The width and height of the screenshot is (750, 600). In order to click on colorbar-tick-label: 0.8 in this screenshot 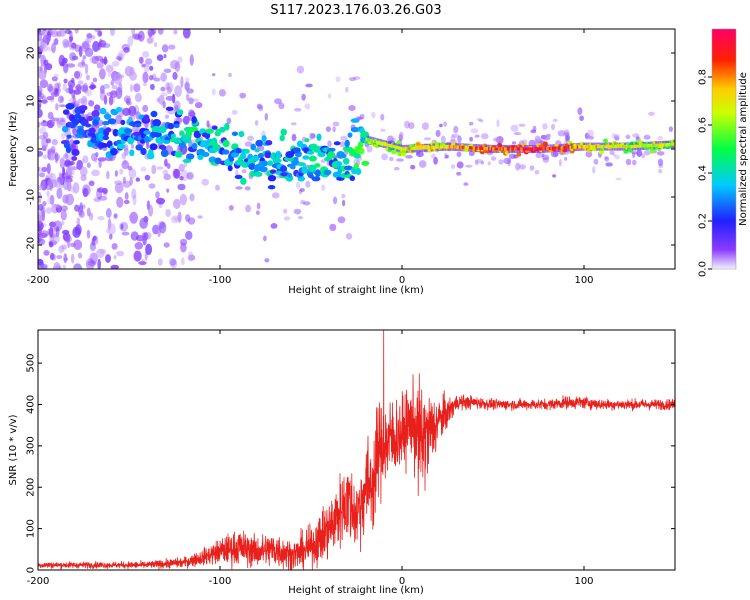, I will do `click(703, 77)`.